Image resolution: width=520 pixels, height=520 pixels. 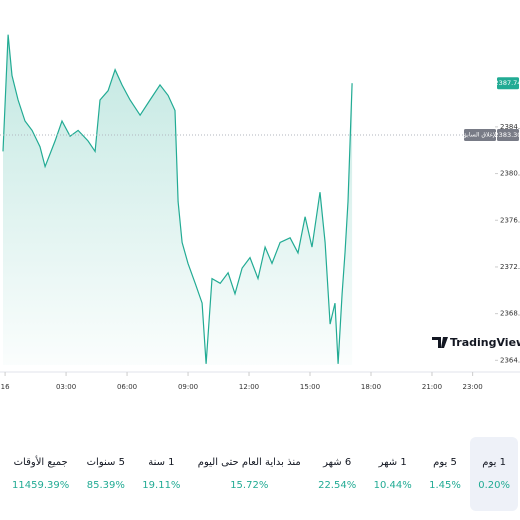 I want to click on period-name: 1 سنة, so click(x=161, y=462).